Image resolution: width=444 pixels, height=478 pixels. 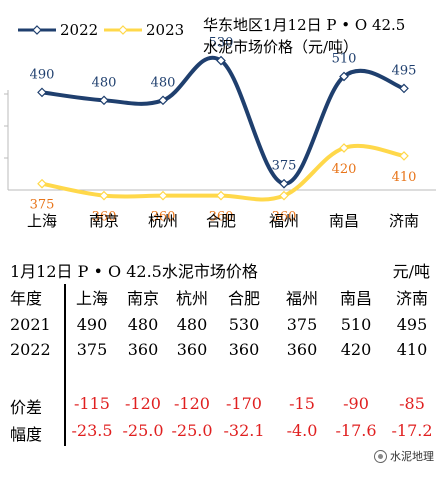 What do you see at coordinates (92, 324) in the screenshot?
I see `table-cell: 490` at bounding box center [92, 324].